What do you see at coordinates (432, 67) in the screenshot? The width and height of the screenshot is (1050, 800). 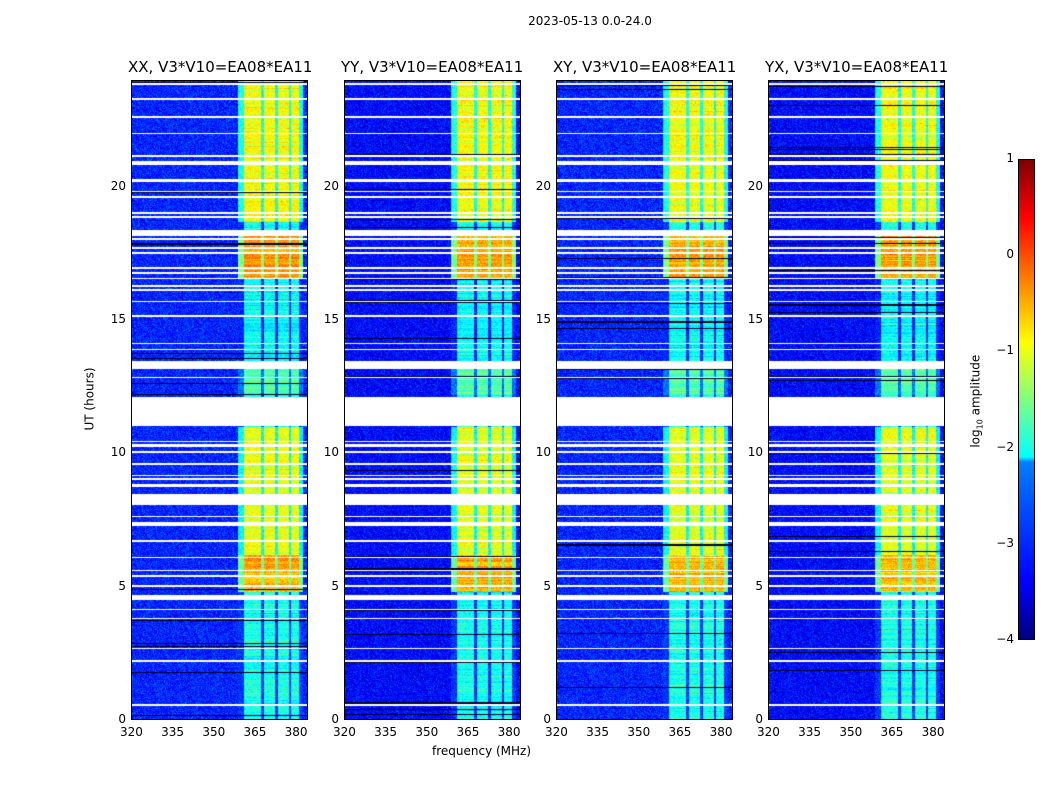 I see `panel-title: YY, V3*V10=EA08*EA11` at bounding box center [432, 67].